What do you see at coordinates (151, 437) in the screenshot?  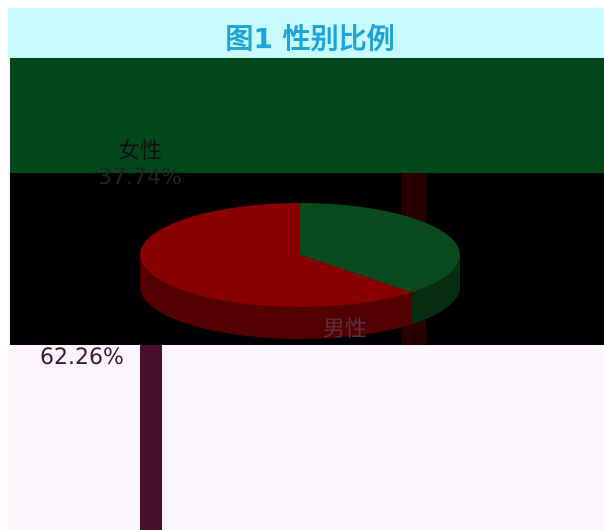 I see `glitch-bar` at bounding box center [151, 437].